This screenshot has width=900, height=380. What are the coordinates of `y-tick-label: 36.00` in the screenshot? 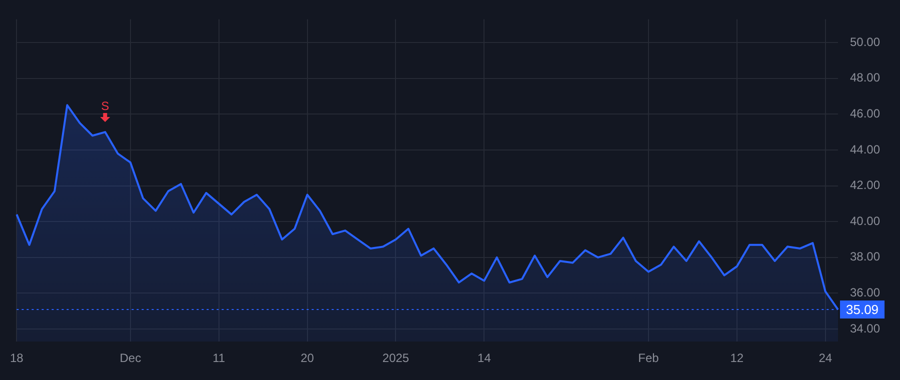 It's located at (865, 293).